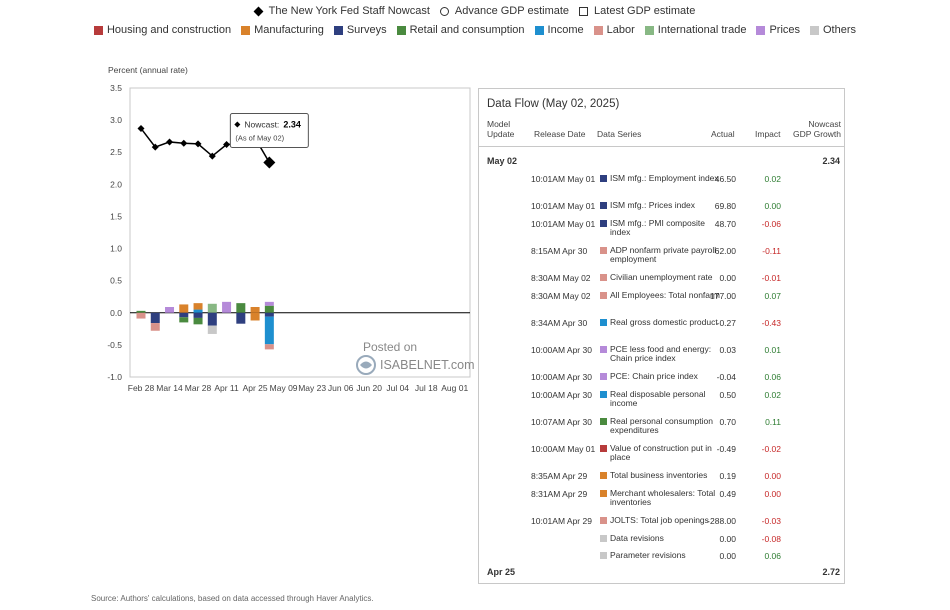 This screenshot has height=610, width=950. Describe the element at coordinates (255, 388) in the screenshot. I see `x-tick-label: Apr 25` at that location.